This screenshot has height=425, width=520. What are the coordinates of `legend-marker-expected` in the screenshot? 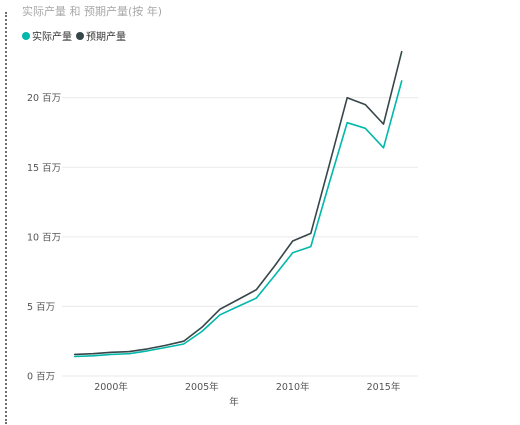 It's located at (80, 35).